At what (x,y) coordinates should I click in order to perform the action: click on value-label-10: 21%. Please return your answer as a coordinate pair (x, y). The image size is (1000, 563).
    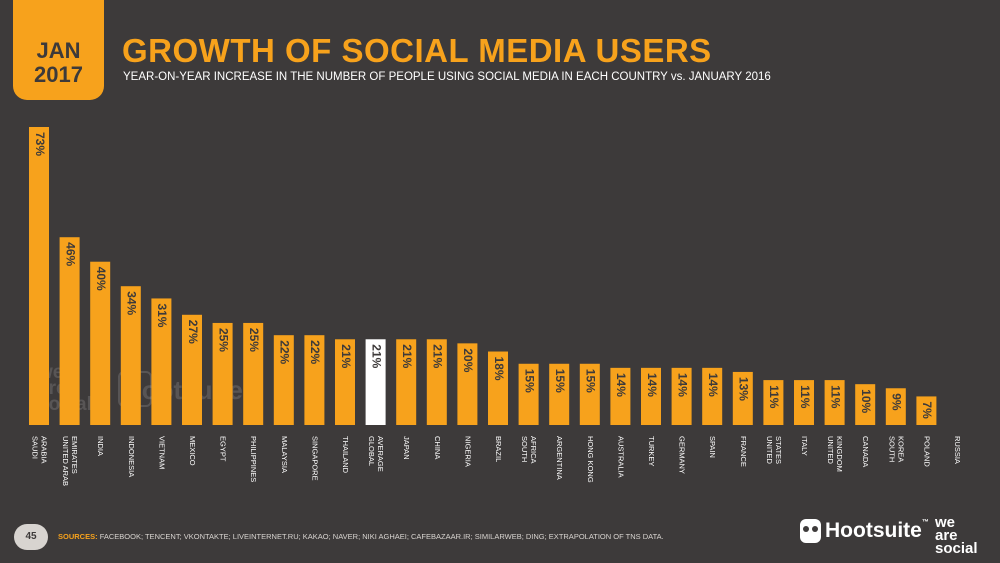
    Looking at the image, I should click on (346, 356).